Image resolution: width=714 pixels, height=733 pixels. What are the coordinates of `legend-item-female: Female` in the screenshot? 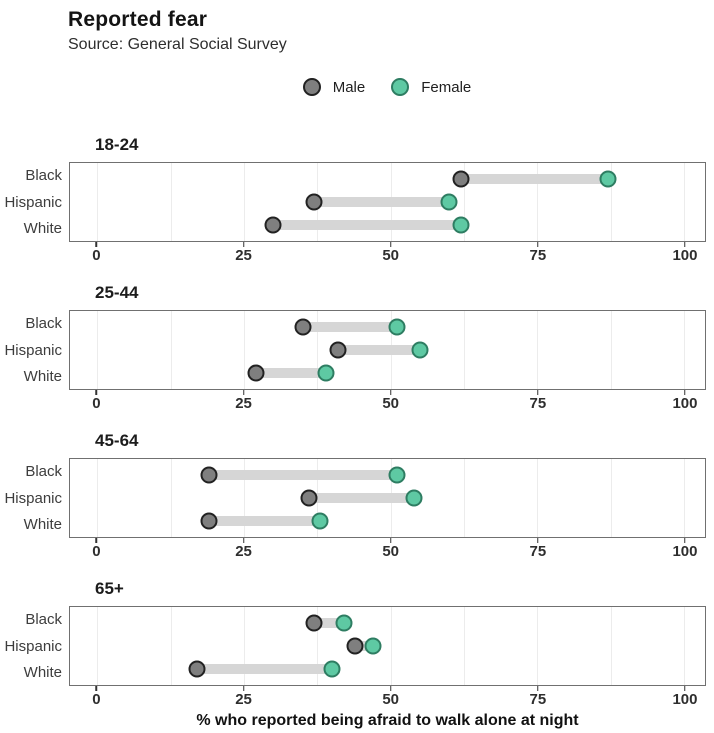 It's located at (431, 87).